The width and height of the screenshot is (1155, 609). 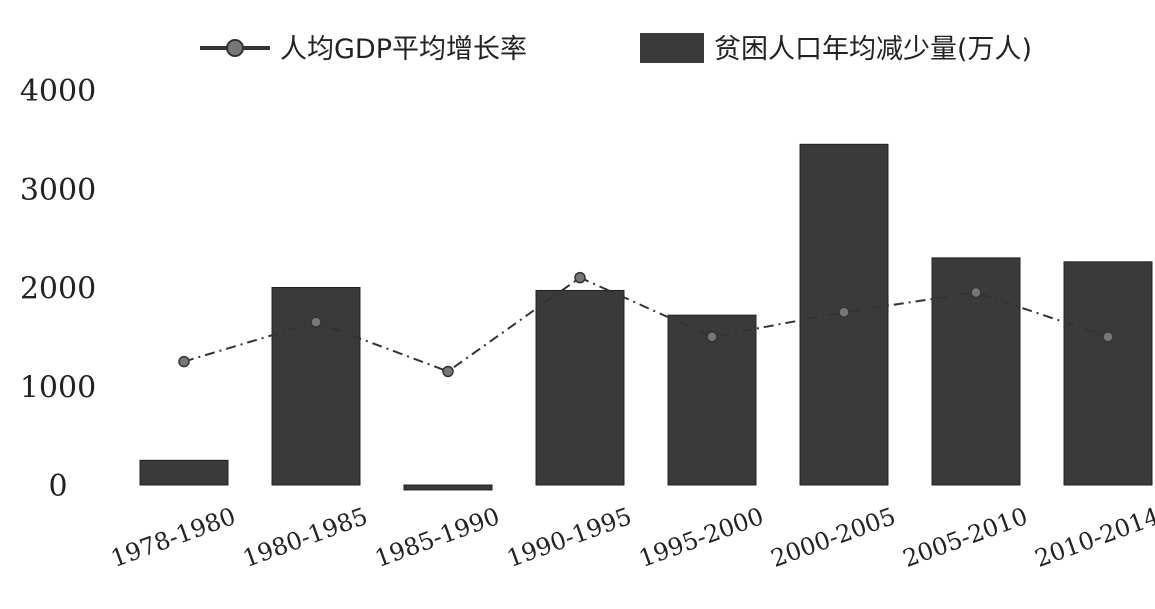 I want to click on line-point-1990-1995, so click(x=580, y=277).